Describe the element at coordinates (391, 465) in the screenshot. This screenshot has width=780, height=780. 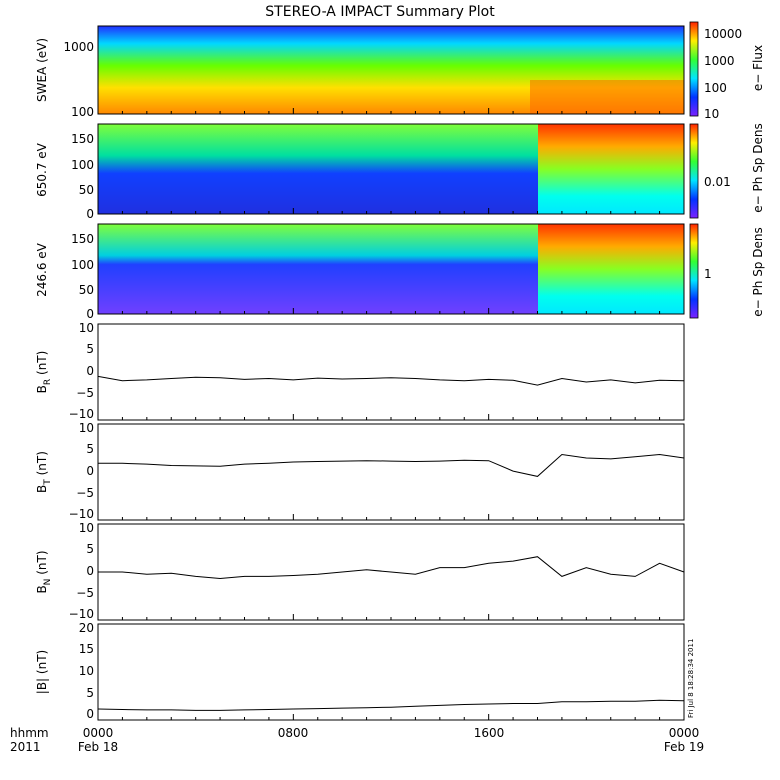
I see `bt-series-line` at that location.